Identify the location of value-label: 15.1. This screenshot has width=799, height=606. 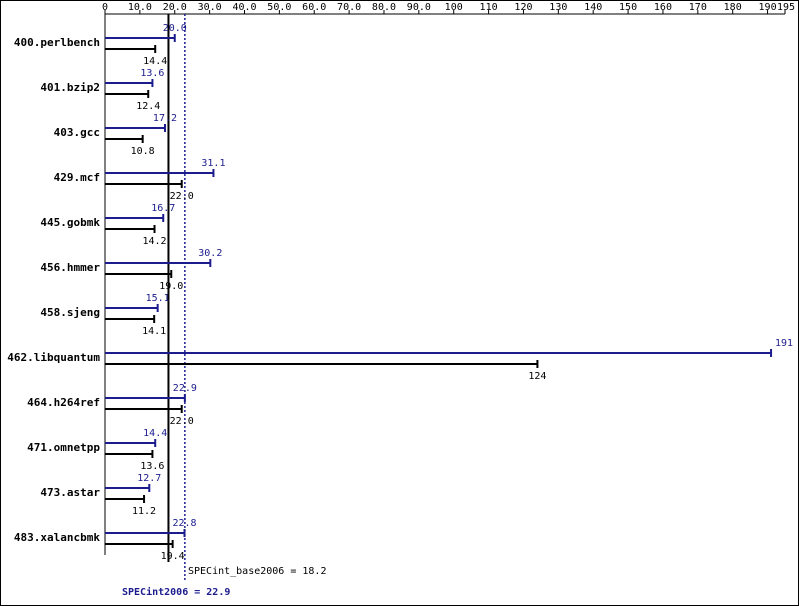
(158, 298).